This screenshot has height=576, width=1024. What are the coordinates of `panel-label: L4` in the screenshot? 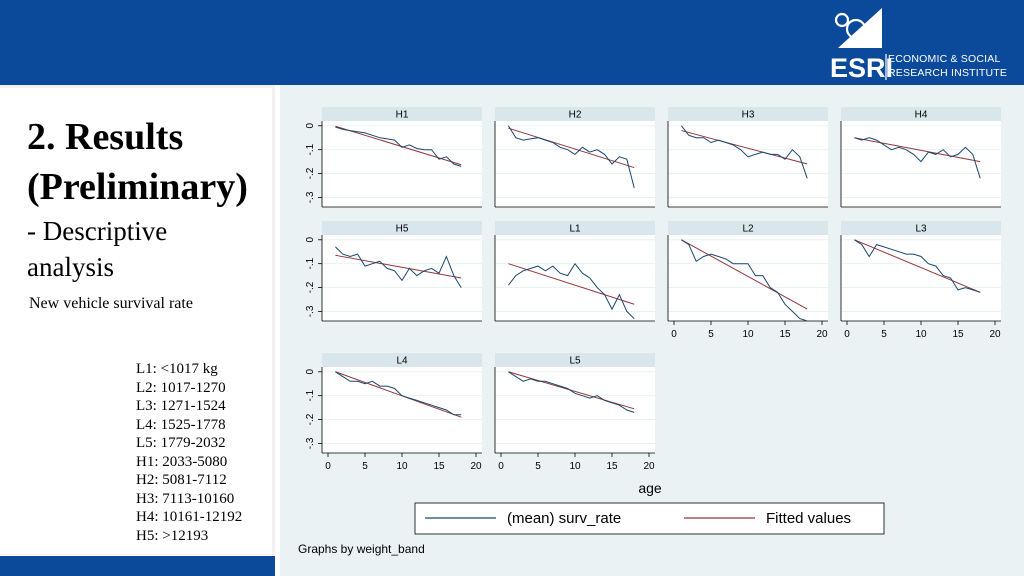 It's located at (402, 361).